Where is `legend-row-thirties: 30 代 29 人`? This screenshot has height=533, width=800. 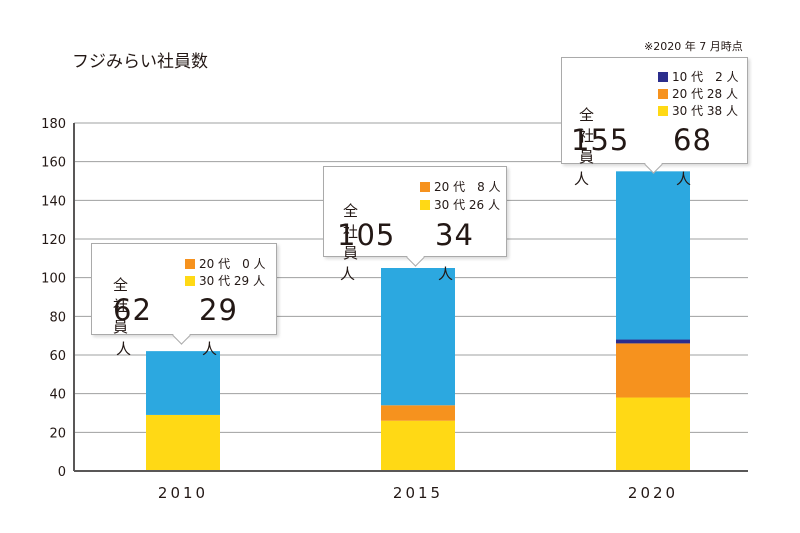
legend-row-thirties: 30 代 29 人 is located at coordinates (225, 280).